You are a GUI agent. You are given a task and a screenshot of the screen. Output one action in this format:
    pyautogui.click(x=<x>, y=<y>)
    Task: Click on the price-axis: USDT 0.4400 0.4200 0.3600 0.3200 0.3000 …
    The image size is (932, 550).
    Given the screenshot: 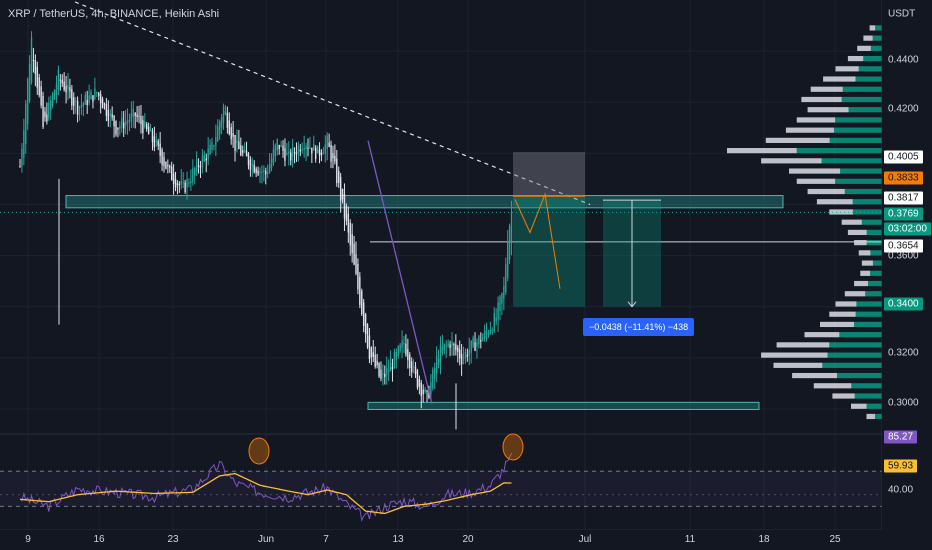 What is the action you would take?
    pyautogui.click(x=907, y=265)
    